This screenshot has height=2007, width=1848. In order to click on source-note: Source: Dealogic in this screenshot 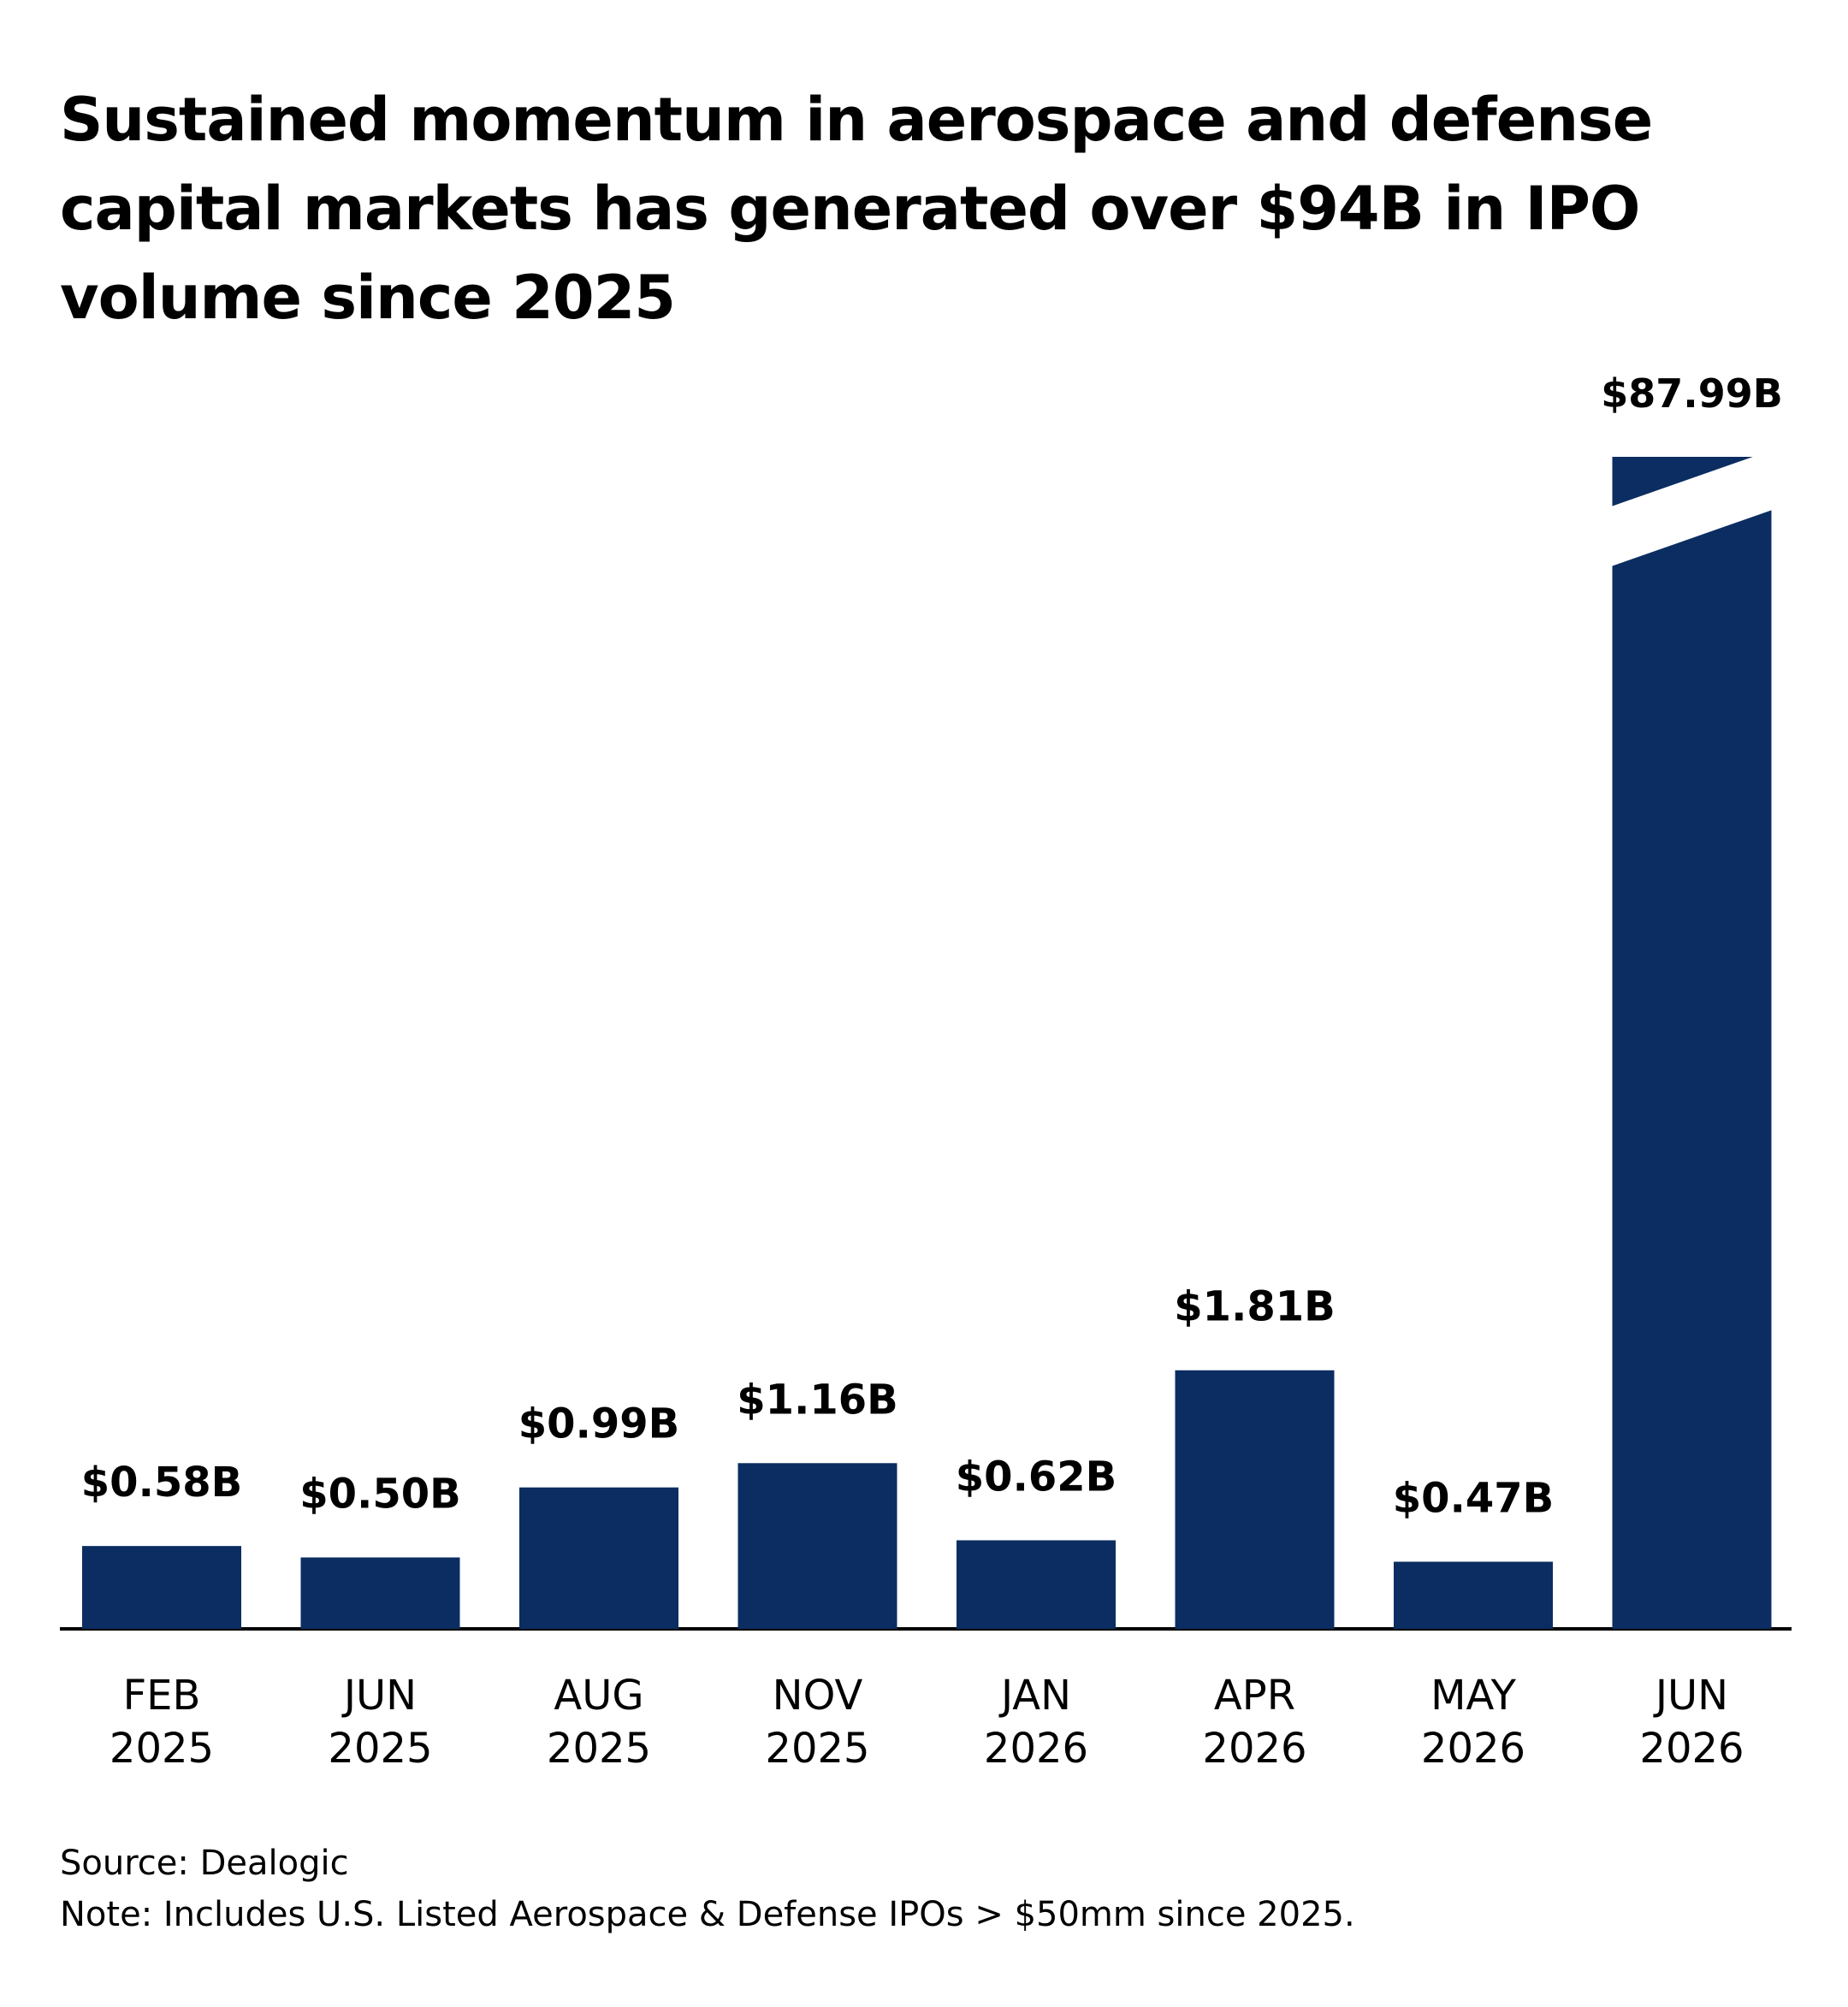, I will do `click(204, 1863)`.